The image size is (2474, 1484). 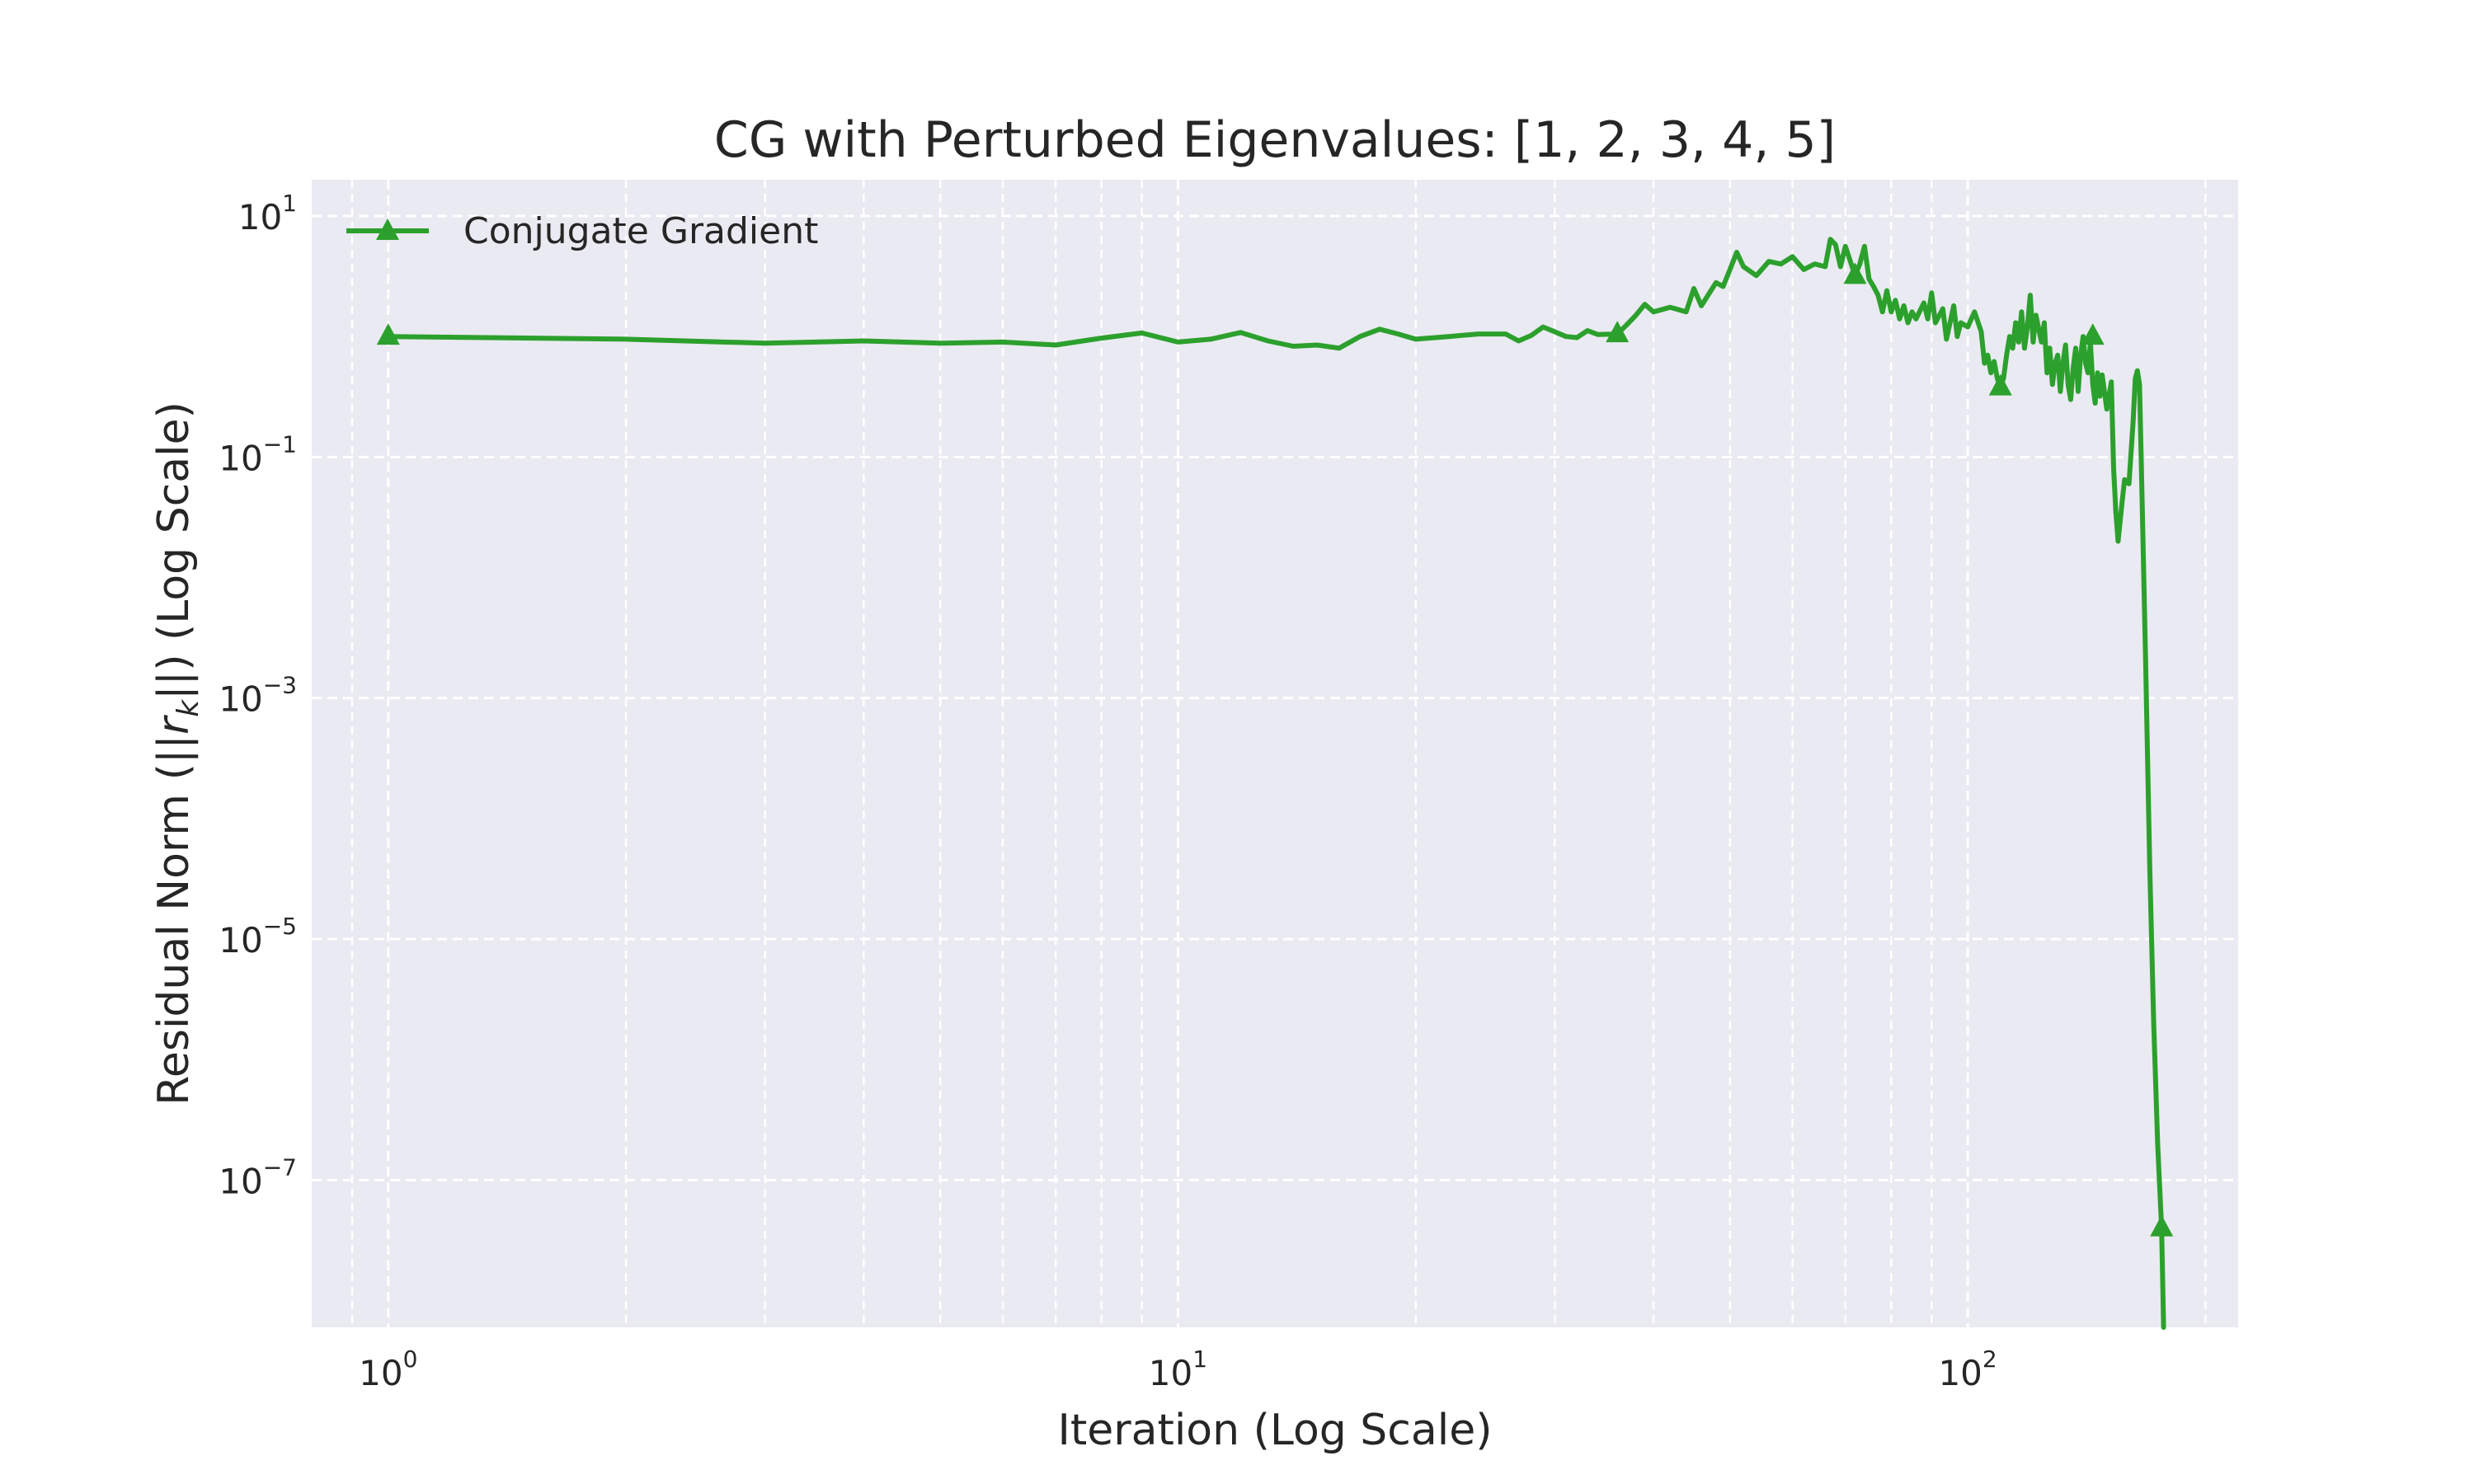 I want to click on y-axis-label-r: r, so click(x=174, y=724).